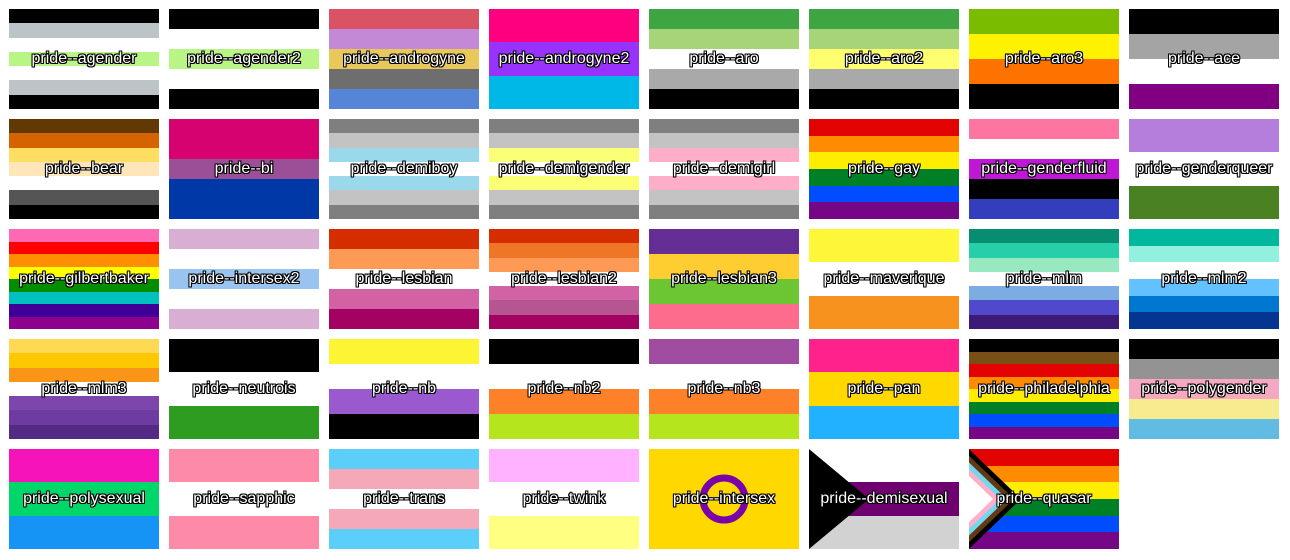  What do you see at coordinates (1204, 389) in the screenshot?
I see `flag-card: pride--polygender` at bounding box center [1204, 389].